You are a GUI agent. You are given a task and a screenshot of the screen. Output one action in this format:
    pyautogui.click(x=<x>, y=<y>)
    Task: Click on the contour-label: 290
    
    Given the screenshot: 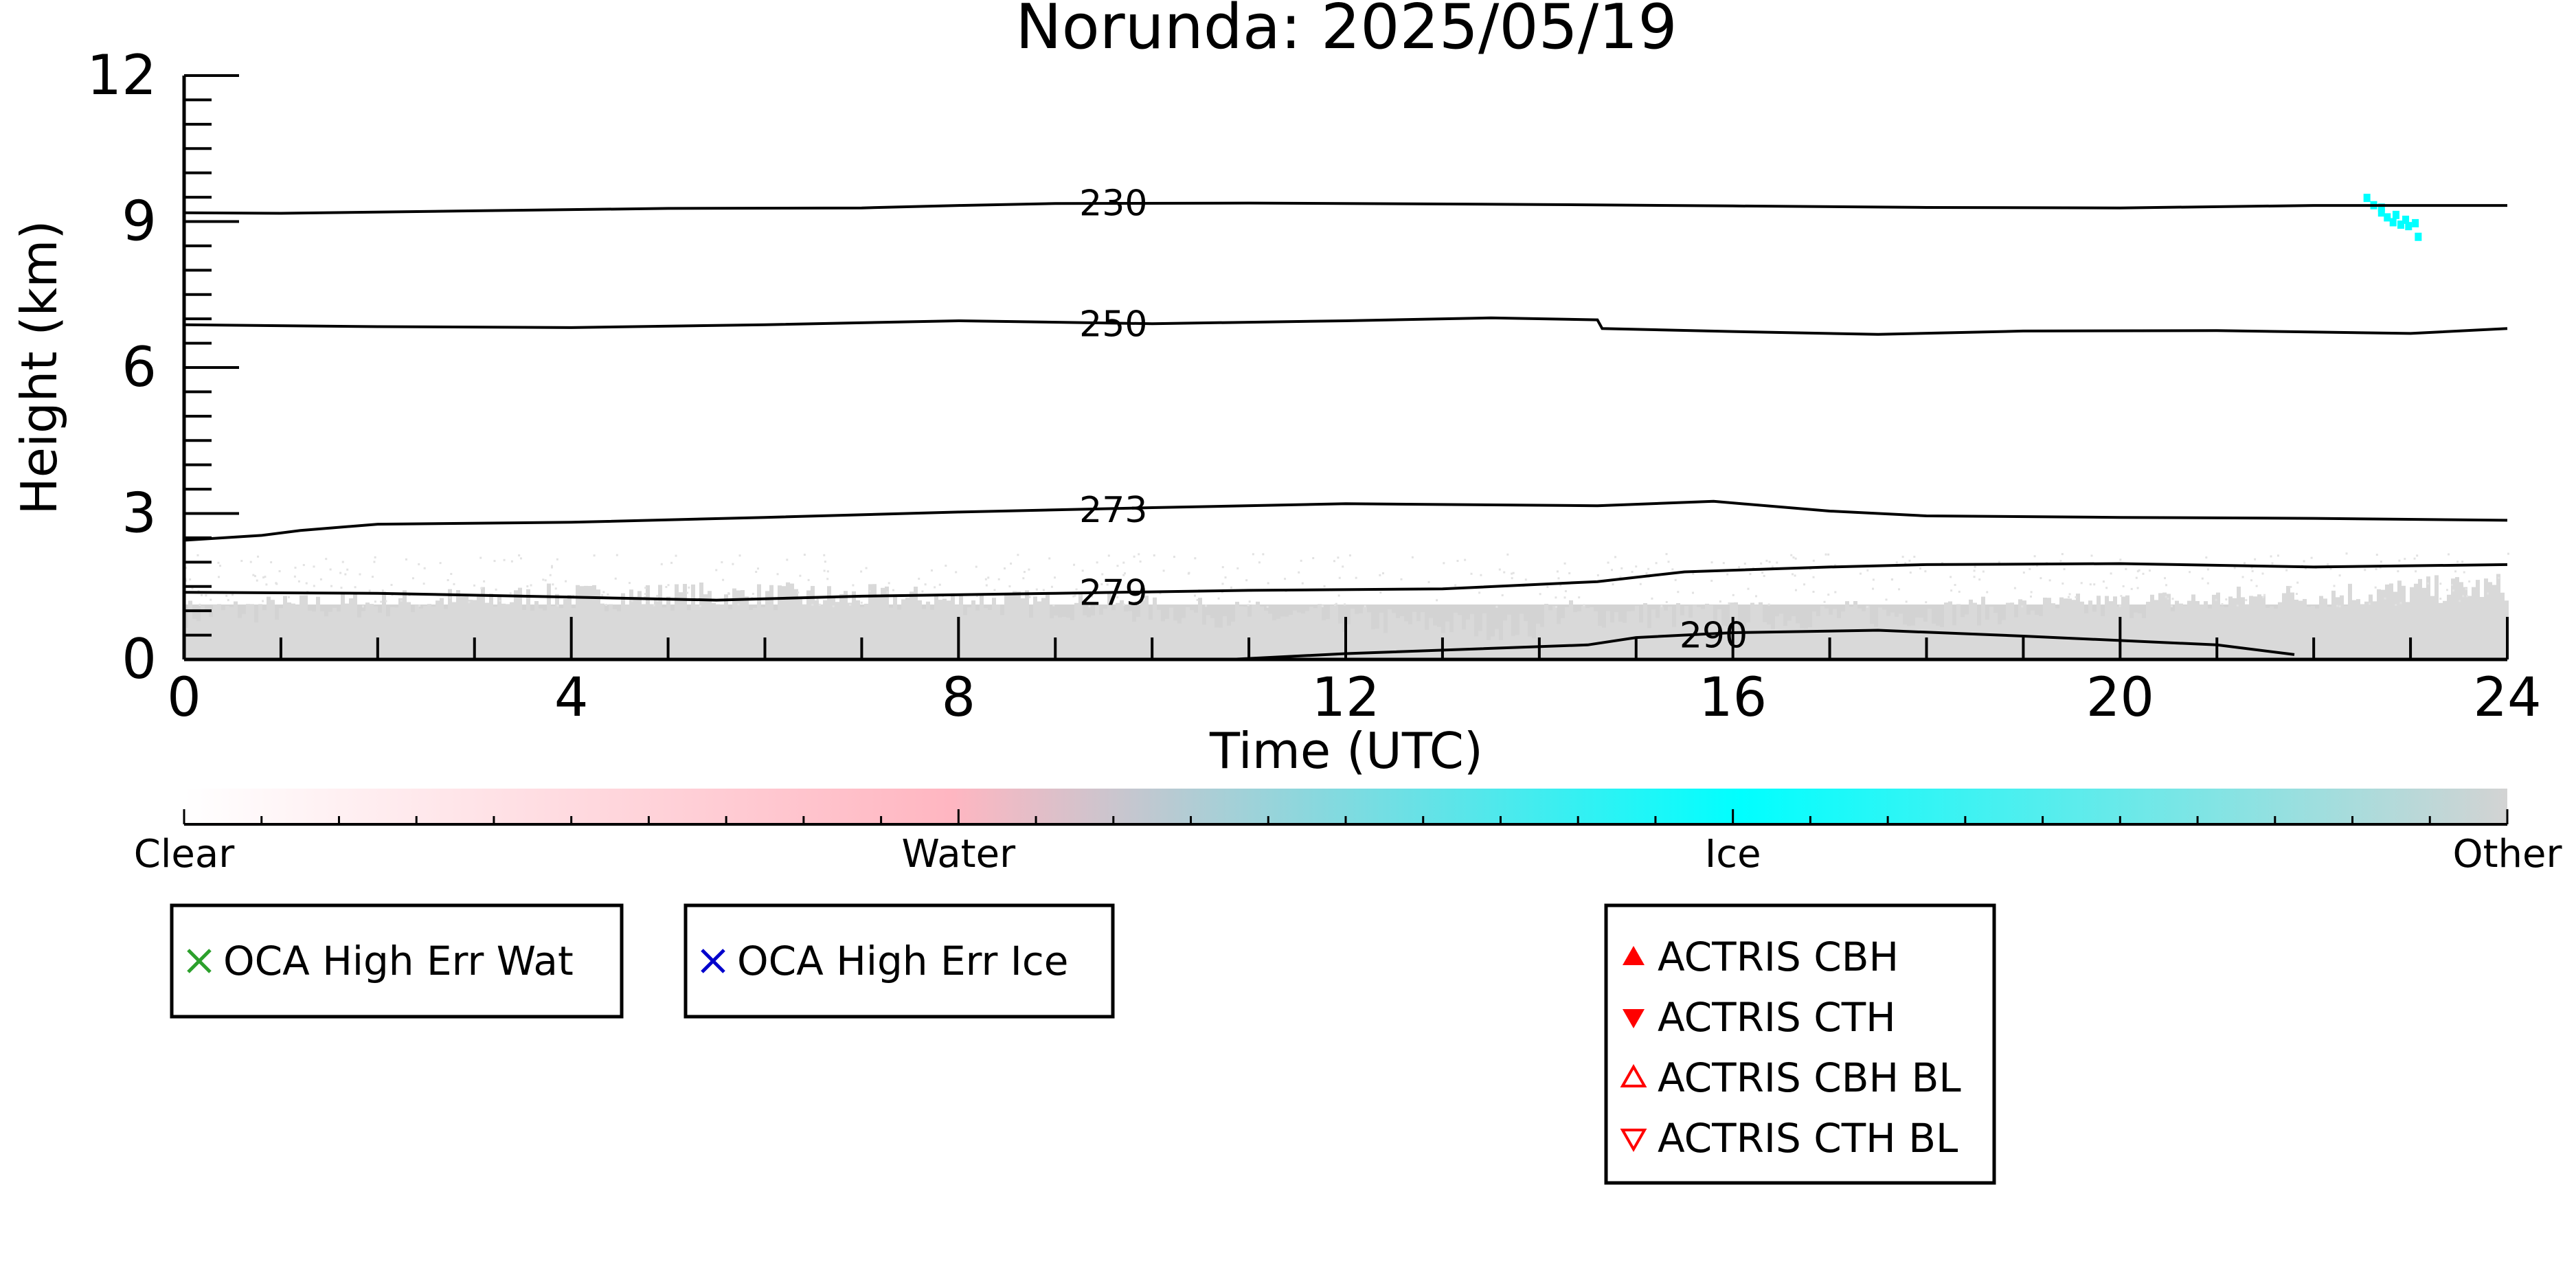 What is the action you would take?
    pyautogui.click(x=1714, y=636)
    